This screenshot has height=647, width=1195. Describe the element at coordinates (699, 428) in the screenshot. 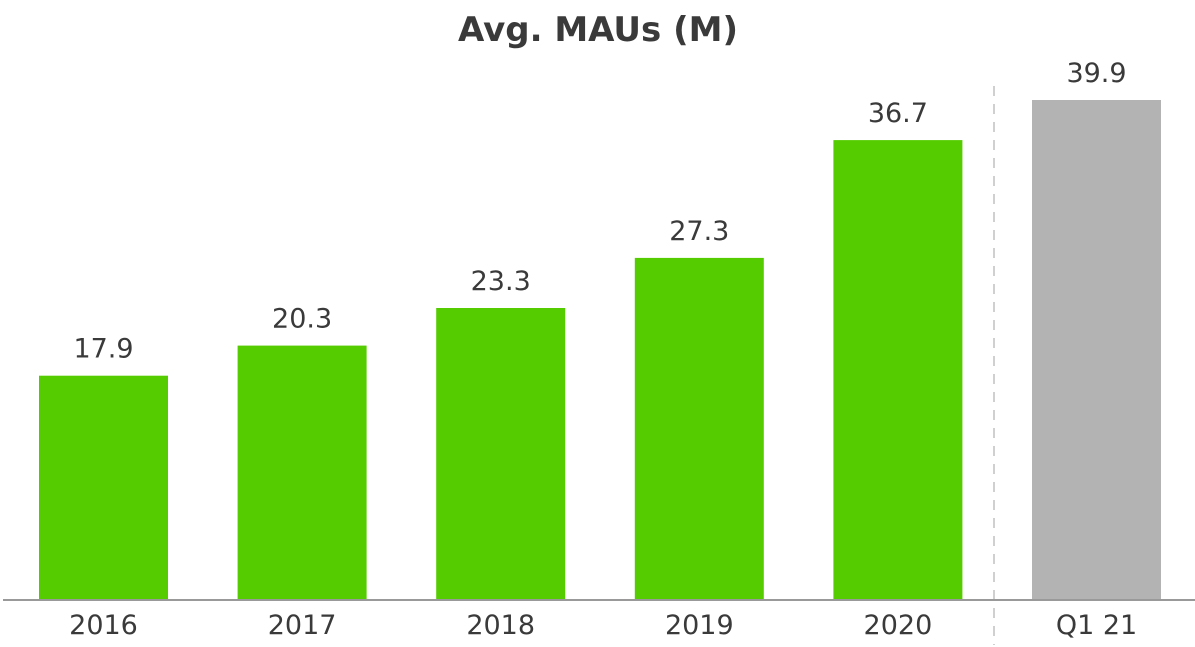

I see `bar-2019` at that location.